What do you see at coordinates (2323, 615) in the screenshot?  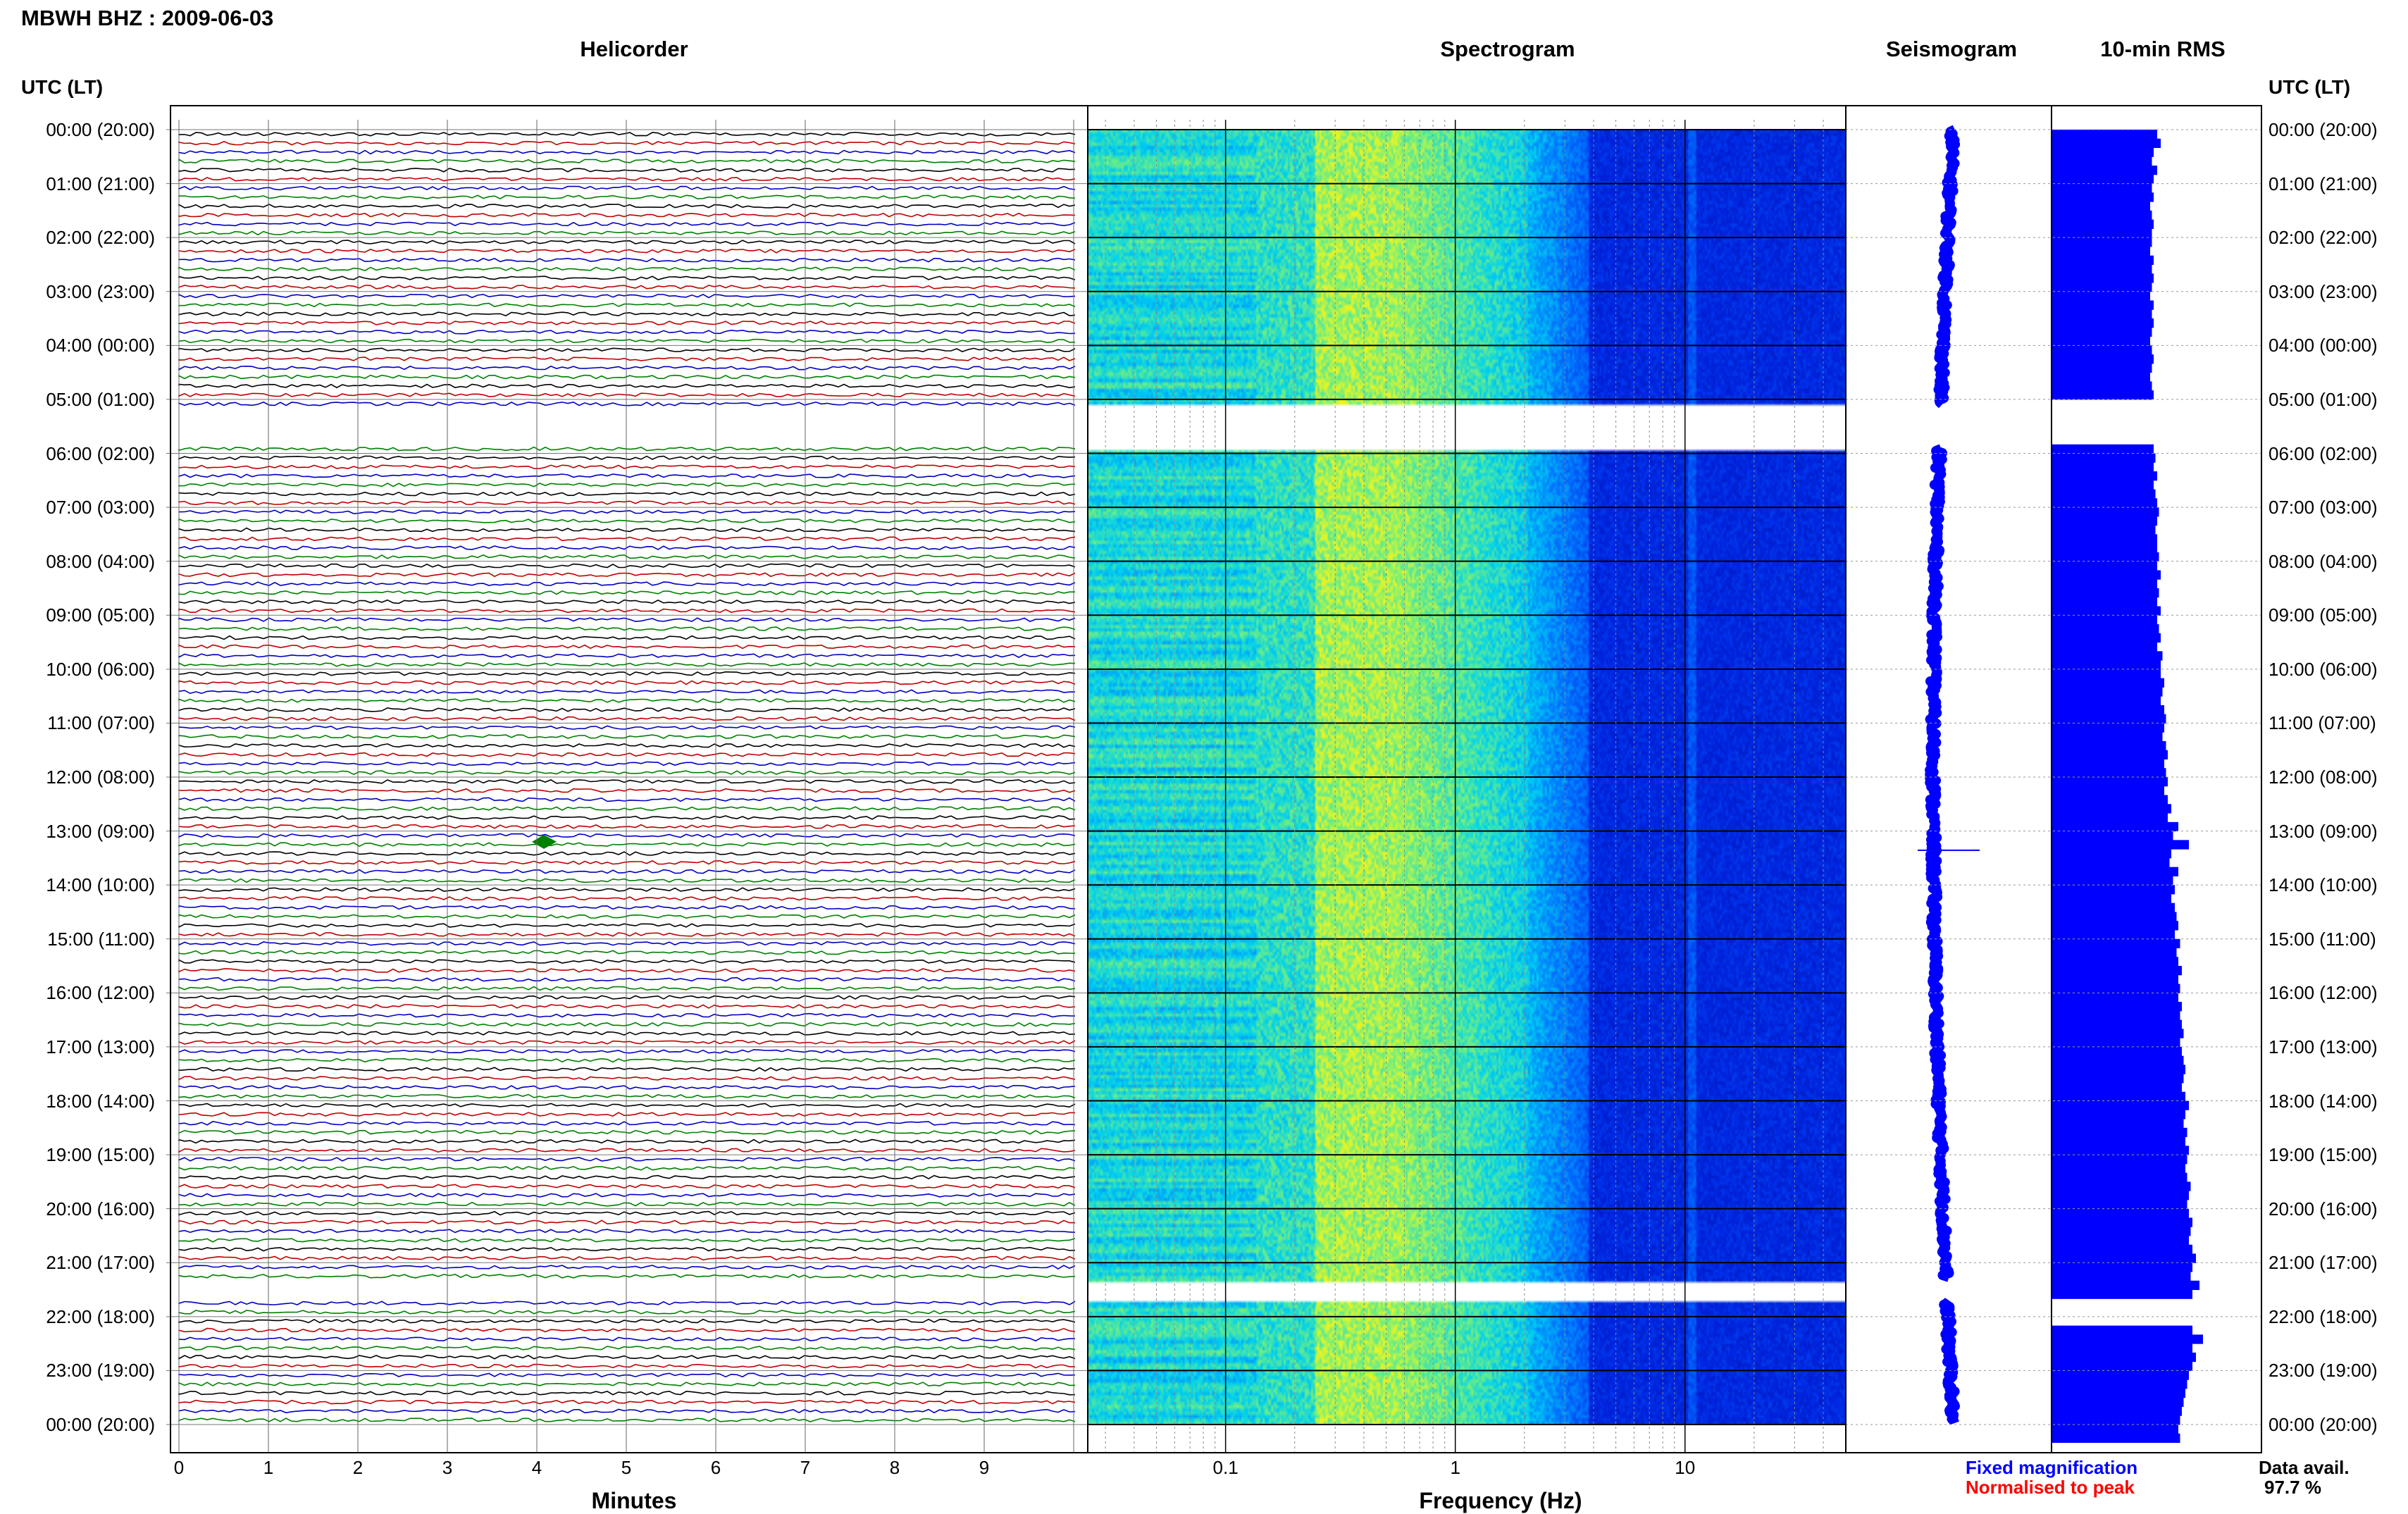 I see `time-label-right: 09:00 (05:00)` at bounding box center [2323, 615].